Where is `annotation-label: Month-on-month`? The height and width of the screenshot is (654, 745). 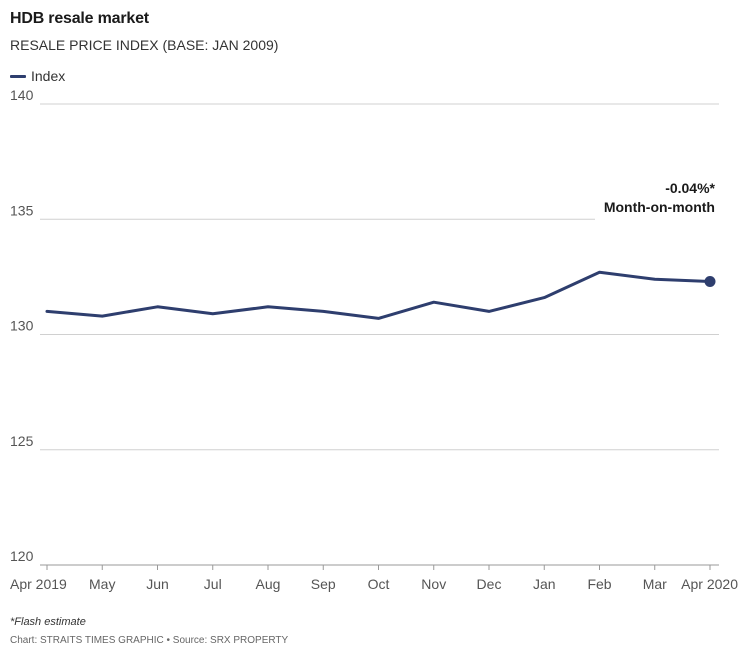
annotation-label: Month-on-month is located at coordinates (659, 207).